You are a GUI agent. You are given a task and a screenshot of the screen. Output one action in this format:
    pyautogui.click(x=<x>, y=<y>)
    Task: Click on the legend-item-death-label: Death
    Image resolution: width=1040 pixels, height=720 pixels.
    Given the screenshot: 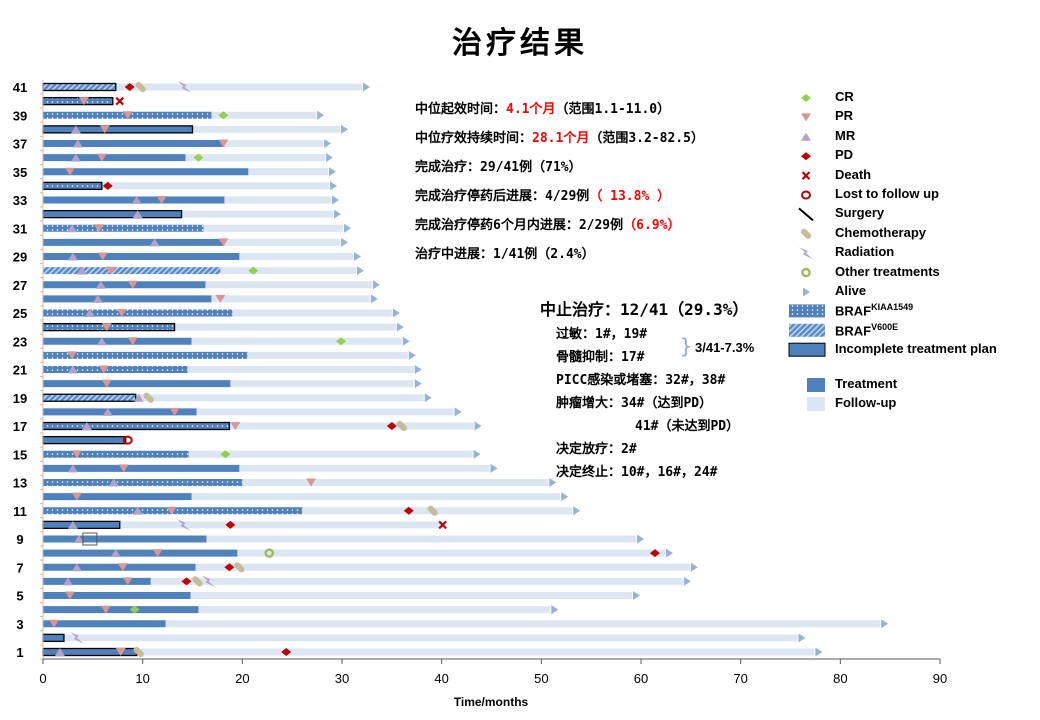 What is the action you would take?
    pyautogui.click(x=853, y=174)
    